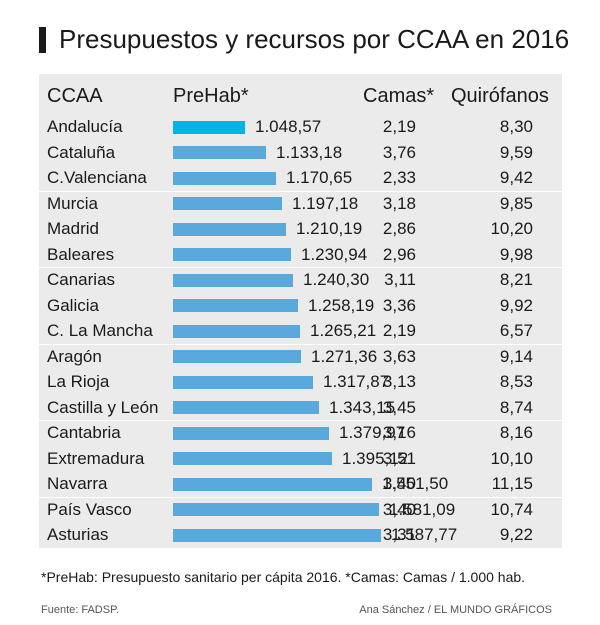 This screenshot has width=600, height=625. Describe the element at coordinates (74, 356) in the screenshot. I see `region-label: Aragón` at that location.